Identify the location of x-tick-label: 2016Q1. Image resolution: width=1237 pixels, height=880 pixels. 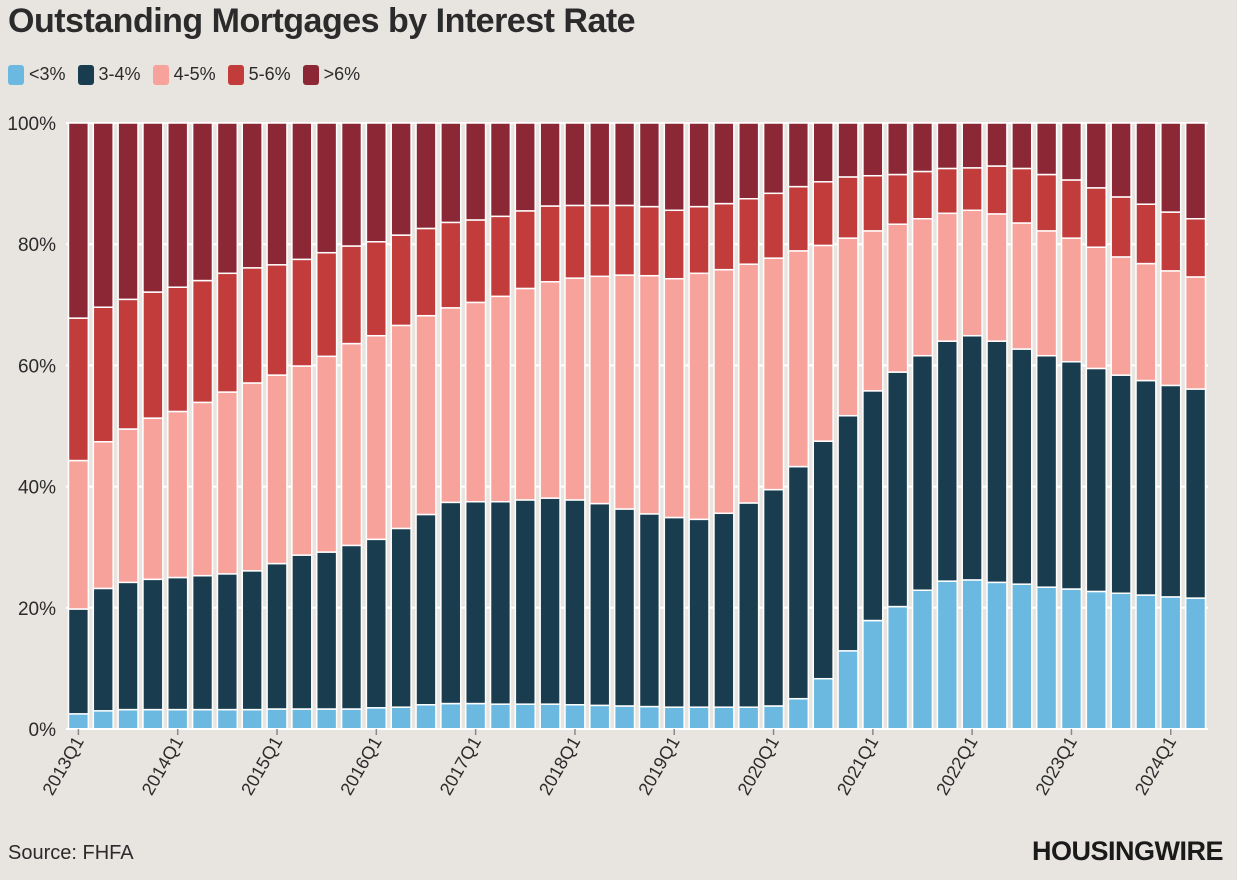
(360, 765).